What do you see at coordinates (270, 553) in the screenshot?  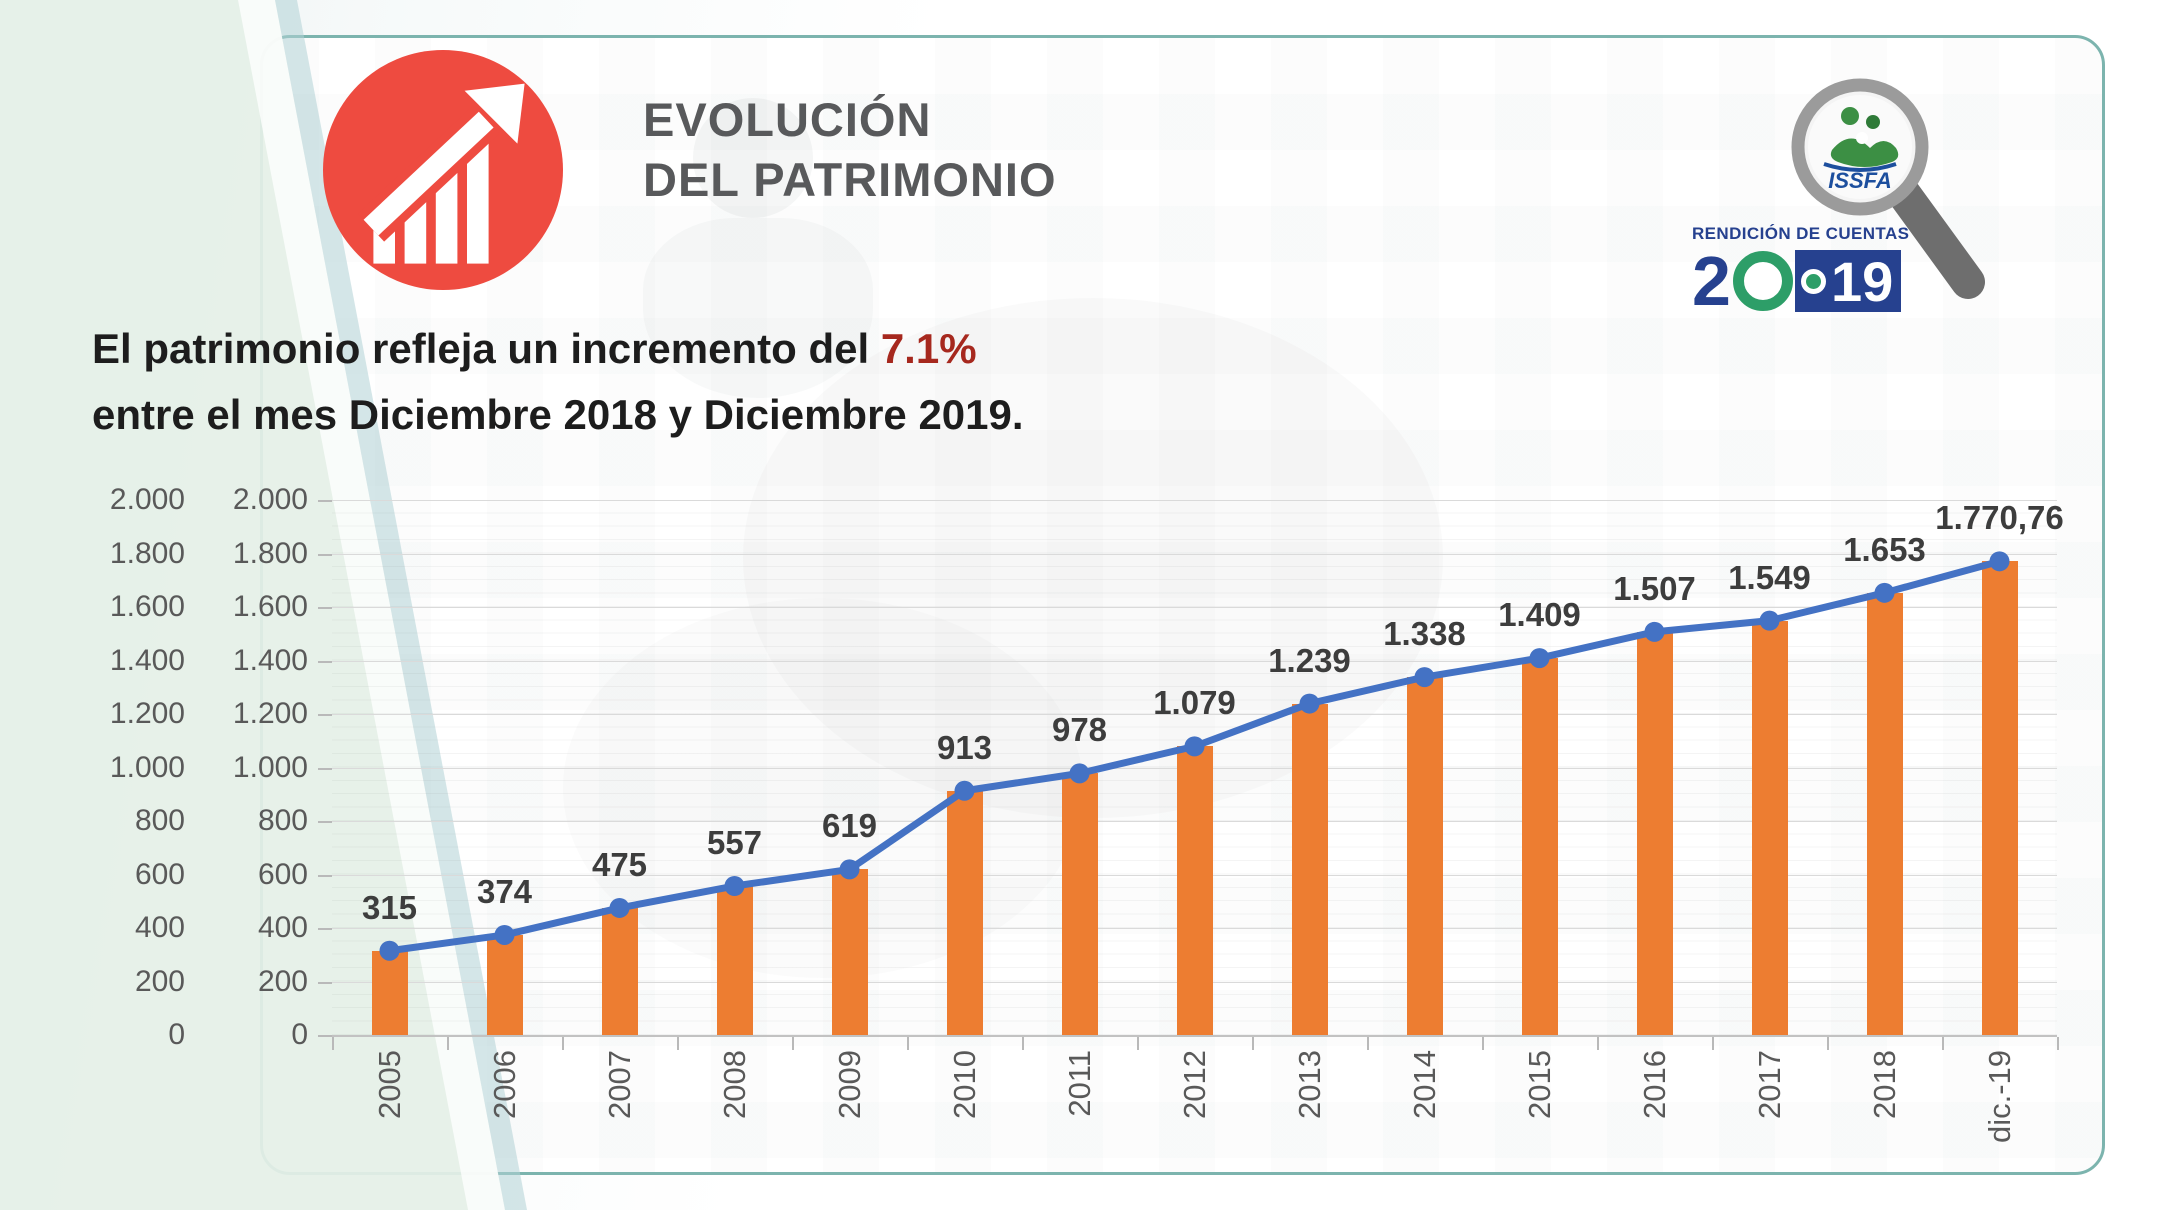 I see `y-axis-label-secondary: 1.800` at bounding box center [270, 553].